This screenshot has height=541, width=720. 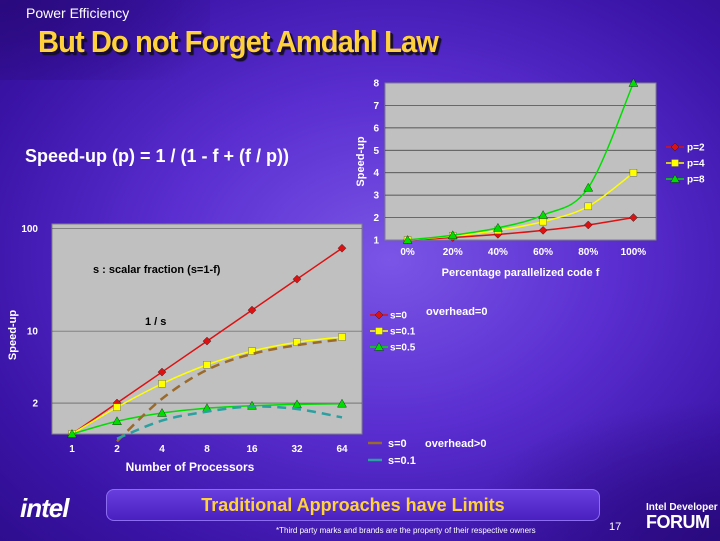 What do you see at coordinates (453, 252) in the screenshot?
I see `x-tick-label: 20%` at bounding box center [453, 252].